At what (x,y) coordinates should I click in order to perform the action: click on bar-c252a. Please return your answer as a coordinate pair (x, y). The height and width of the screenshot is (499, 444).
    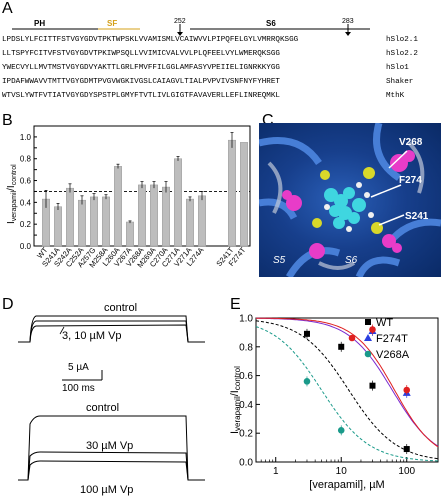
    Looking at the image, I should click on (82, 223).